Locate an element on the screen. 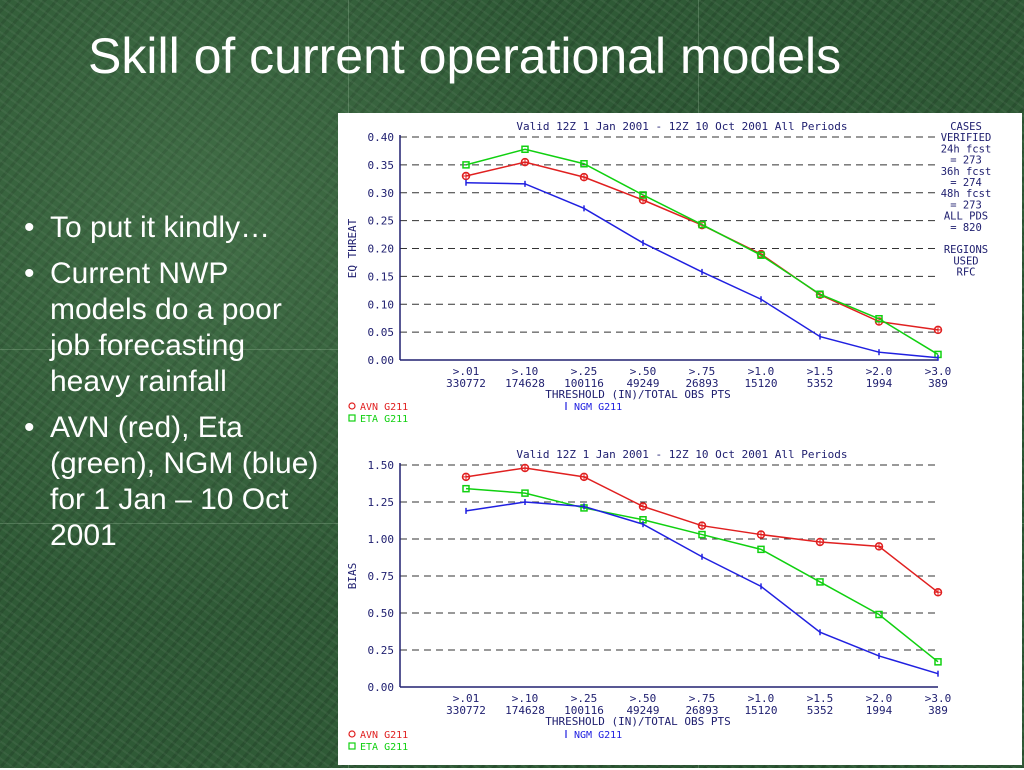 This screenshot has width=1024, height=770. series-line-avn is located at coordinates (702, 530).